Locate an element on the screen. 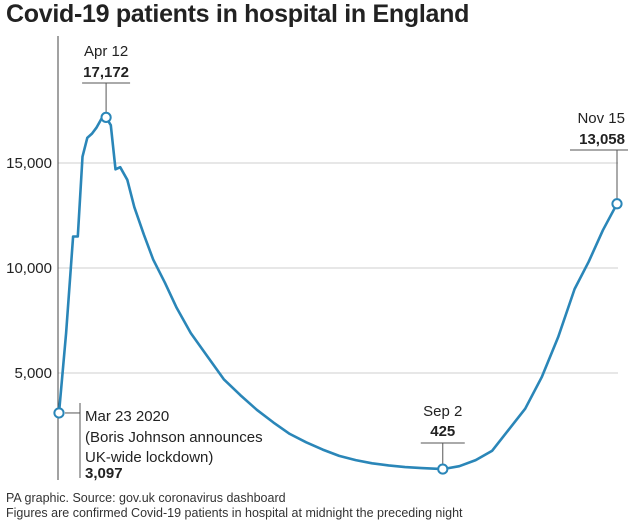 This screenshot has width=640, height=525. chart-title: Covid-19 patients in hospital in England is located at coordinates (238, 14).